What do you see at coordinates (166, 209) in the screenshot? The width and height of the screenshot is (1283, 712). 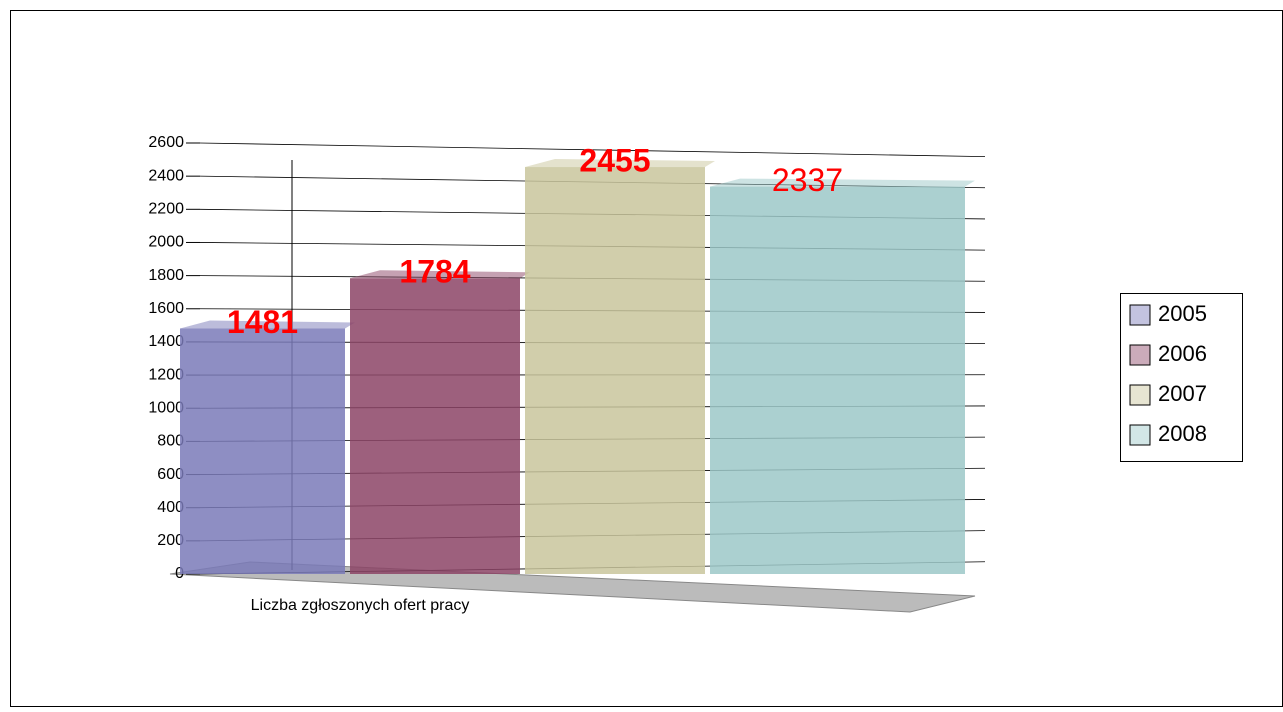 I see `y-tick-label: 2200` at bounding box center [166, 209].